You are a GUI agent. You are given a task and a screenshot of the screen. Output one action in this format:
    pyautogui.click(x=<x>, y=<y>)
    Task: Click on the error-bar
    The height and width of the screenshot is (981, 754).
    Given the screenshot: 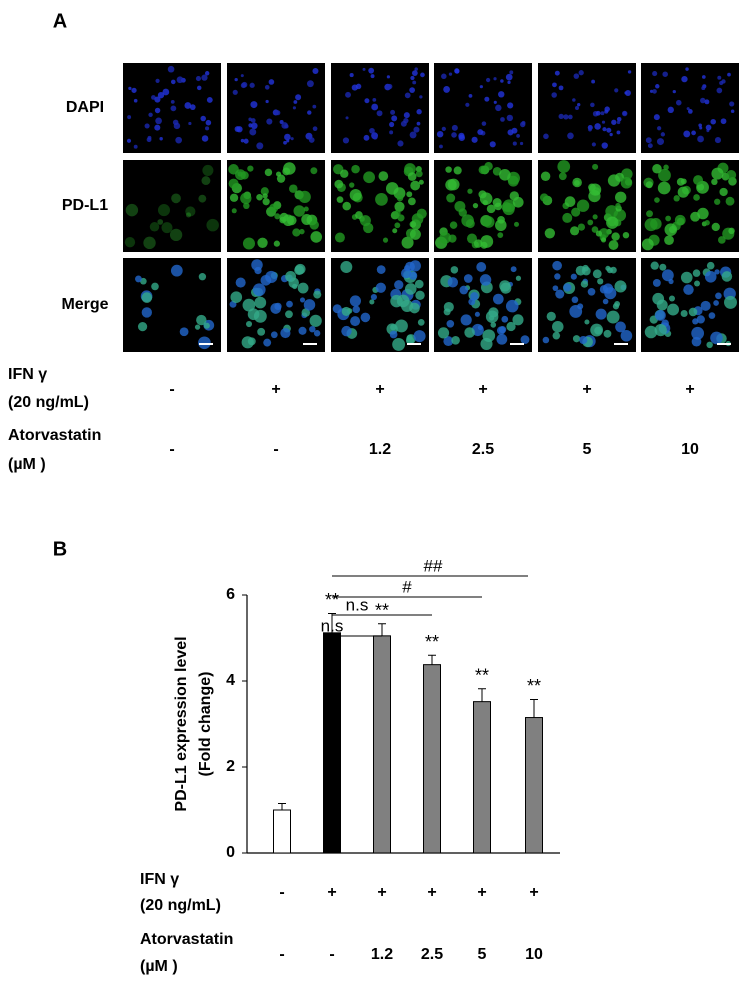 What is the action you would take?
    pyautogui.click(x=282, y=806)
    